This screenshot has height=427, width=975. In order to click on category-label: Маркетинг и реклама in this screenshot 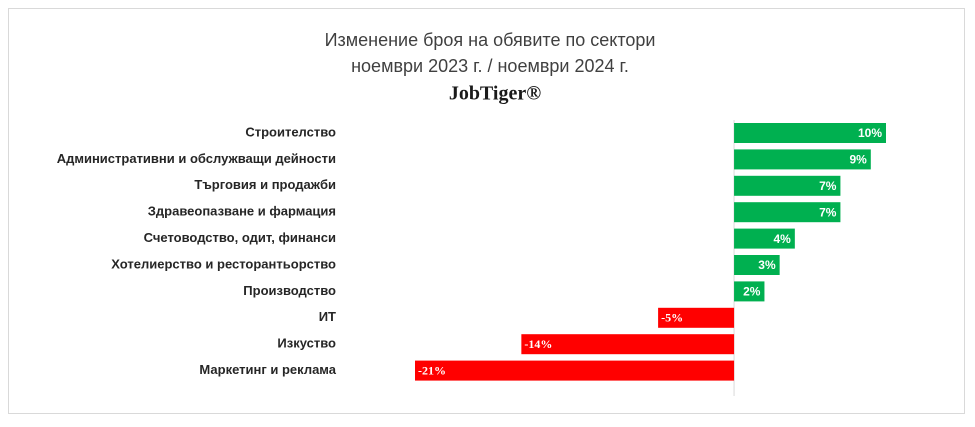, I will do `click(267, 369)`.